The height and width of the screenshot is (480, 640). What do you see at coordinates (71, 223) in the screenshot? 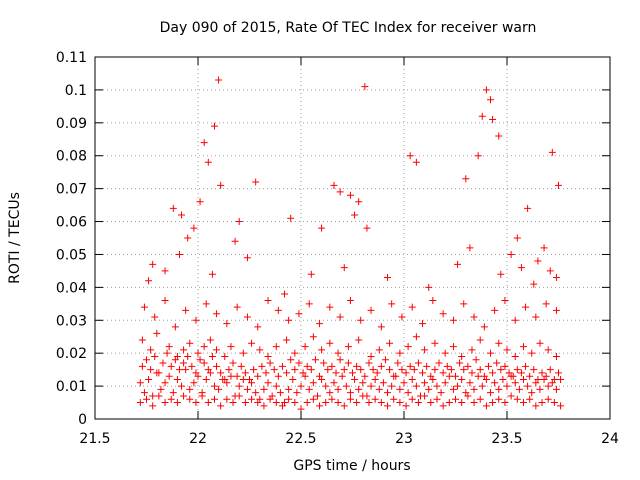
I see `y-tick-label: 0.06` at bounding box center [71, 223].